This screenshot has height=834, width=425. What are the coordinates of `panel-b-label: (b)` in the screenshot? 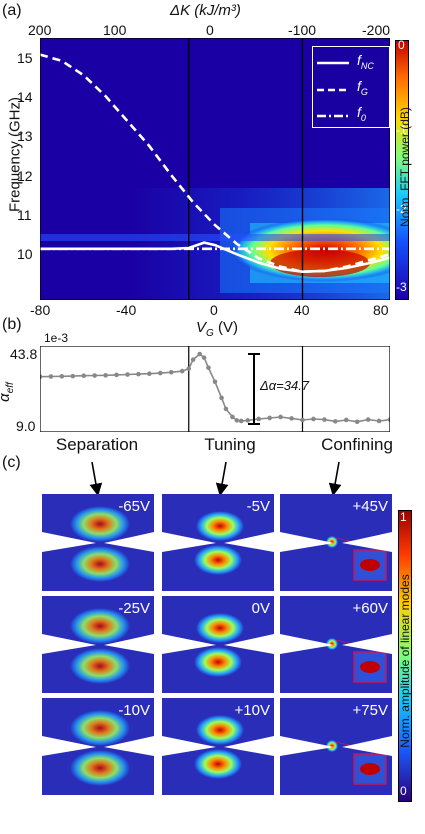 It's located at (12, 324).